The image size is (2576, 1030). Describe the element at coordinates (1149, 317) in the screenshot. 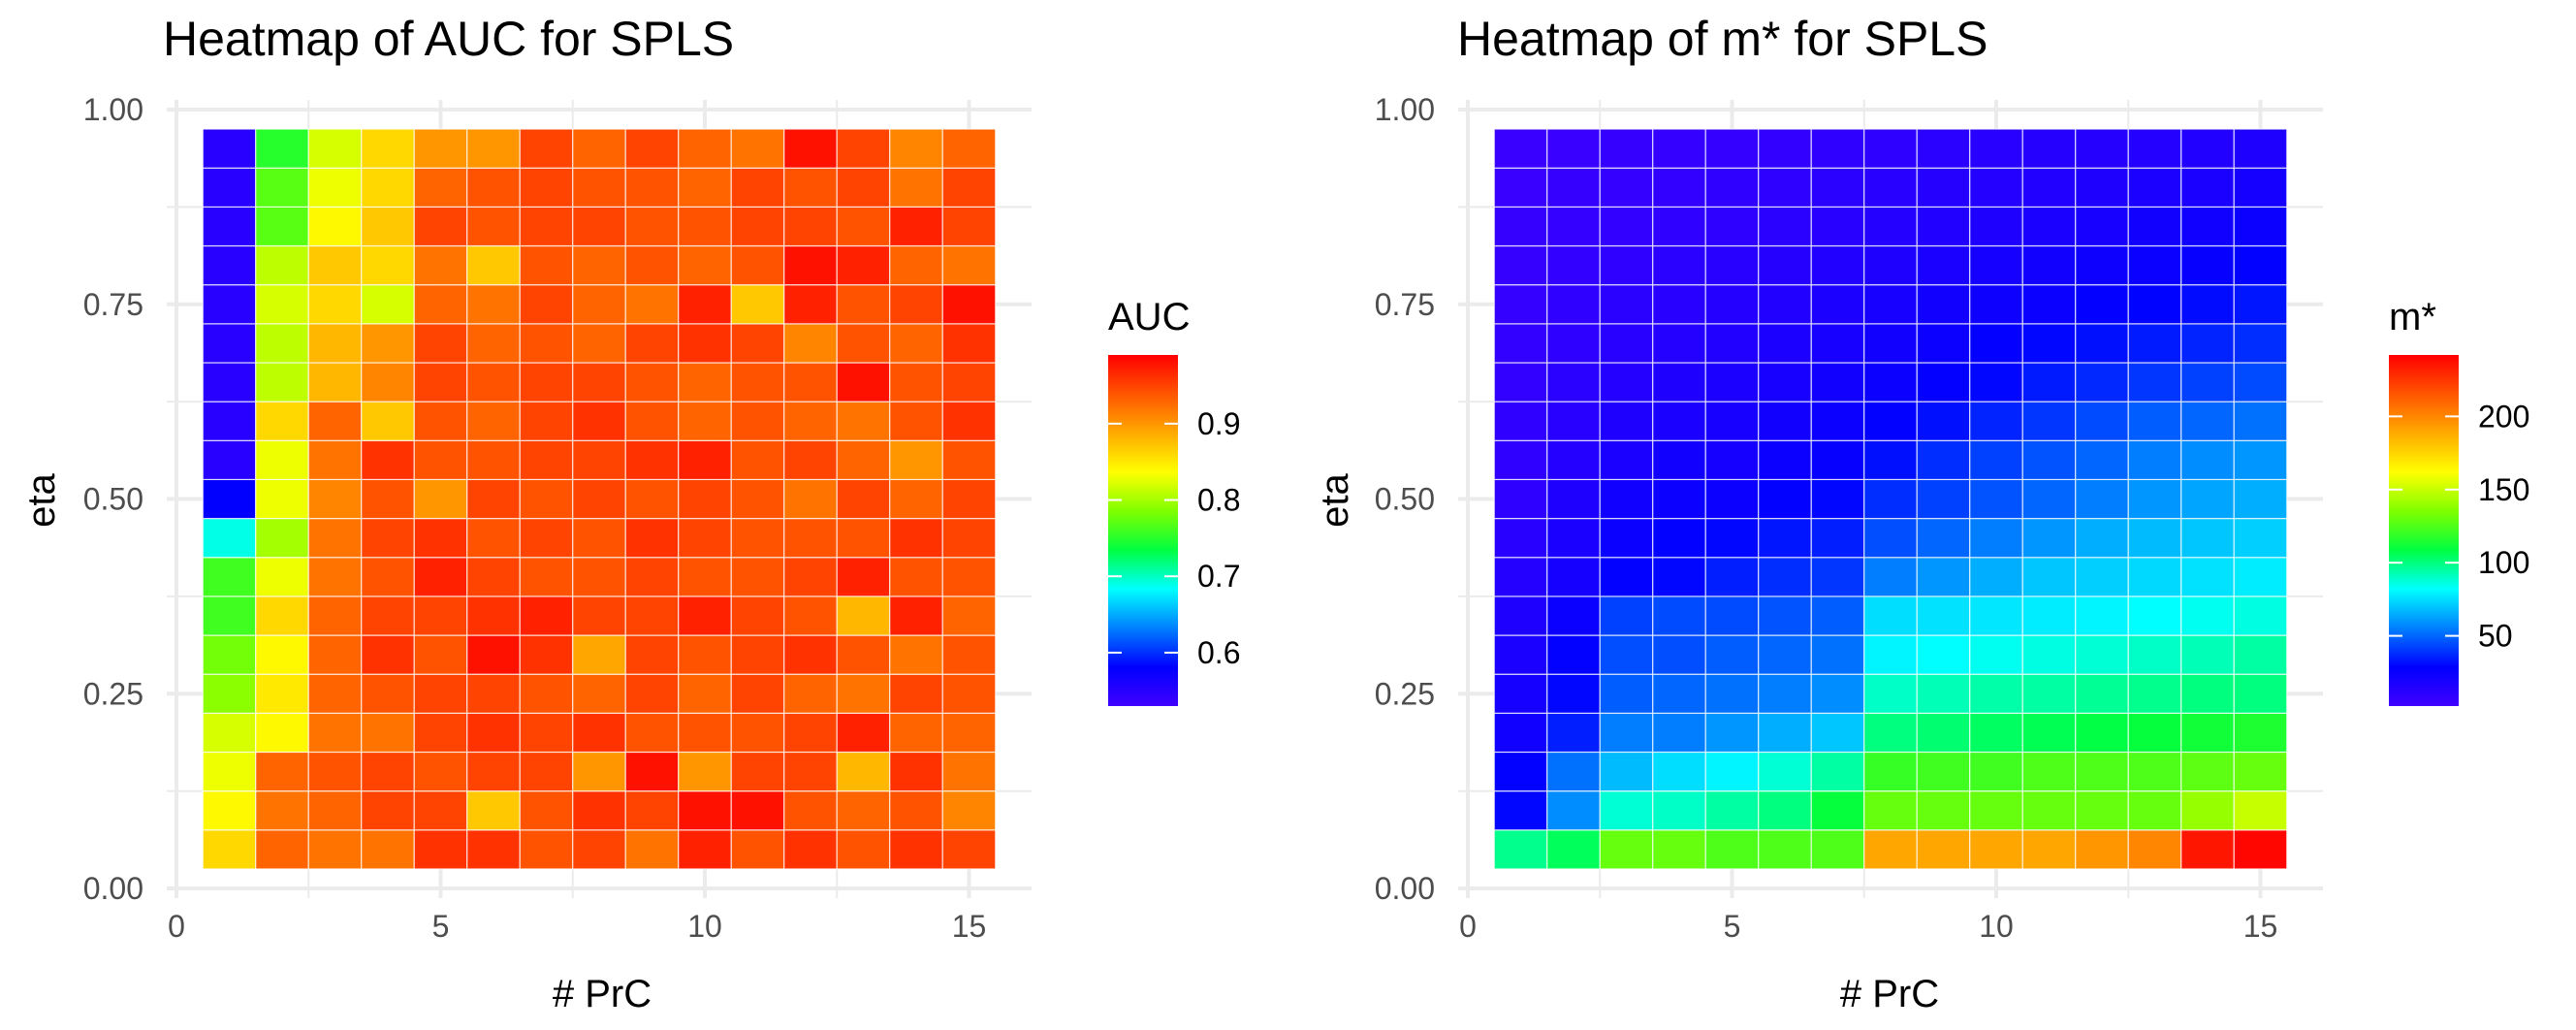

I see `auc-colorbar-title: AUC` at that location.